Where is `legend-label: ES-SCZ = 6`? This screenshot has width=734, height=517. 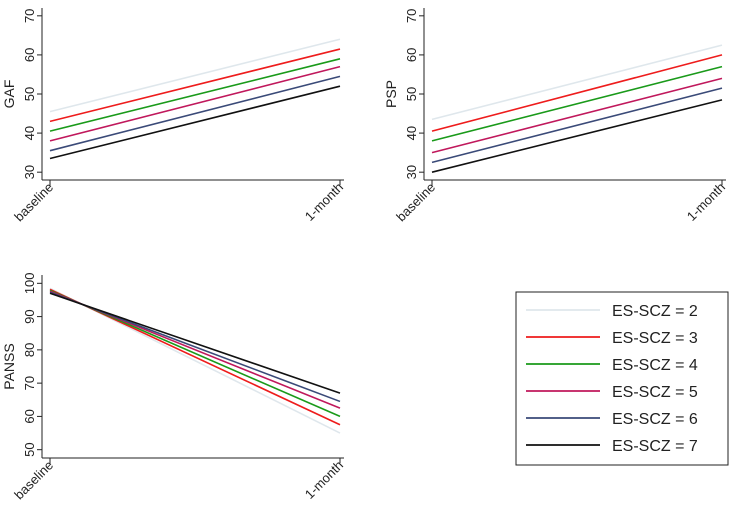 legend-label: ES-SCZ = 6 is located at coordinates (655, 419).